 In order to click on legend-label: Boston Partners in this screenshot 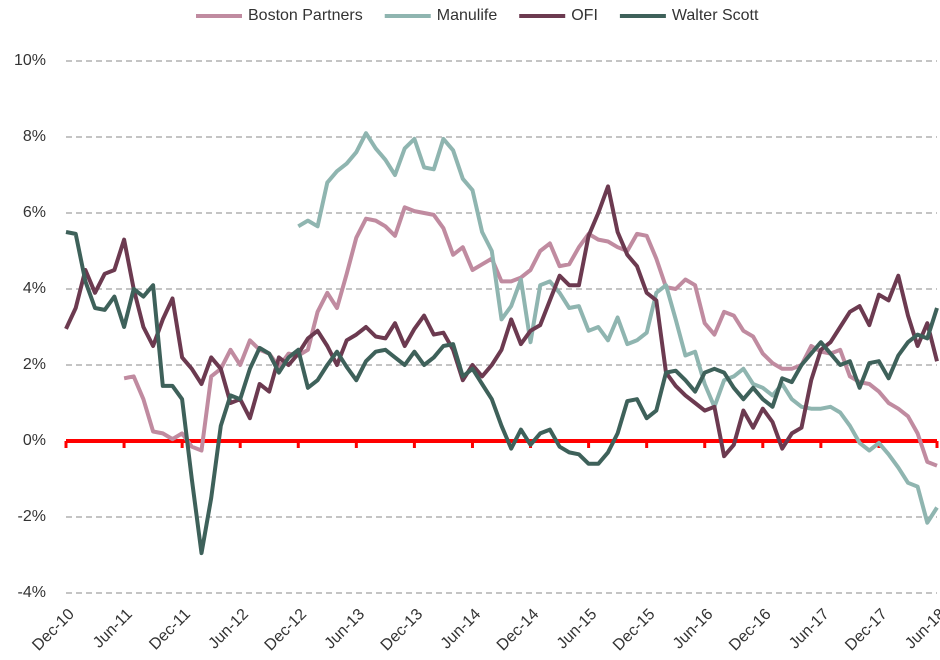, I will do `click(305, 15)`.